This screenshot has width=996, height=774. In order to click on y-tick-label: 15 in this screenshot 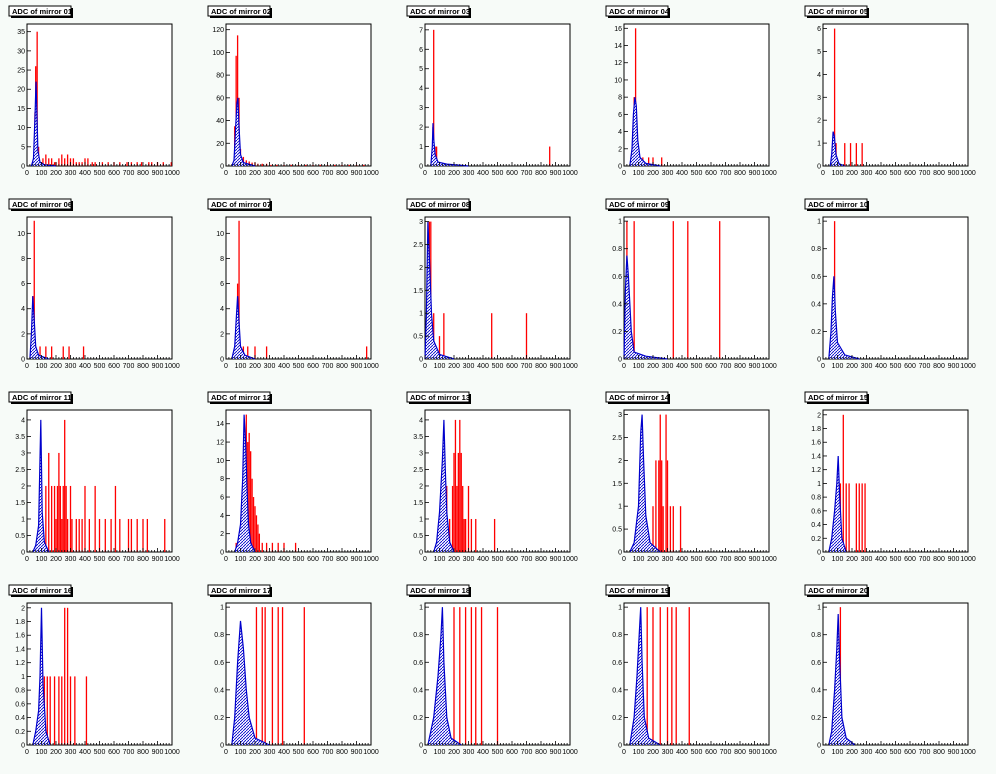, I will do `click(21, 109)`.